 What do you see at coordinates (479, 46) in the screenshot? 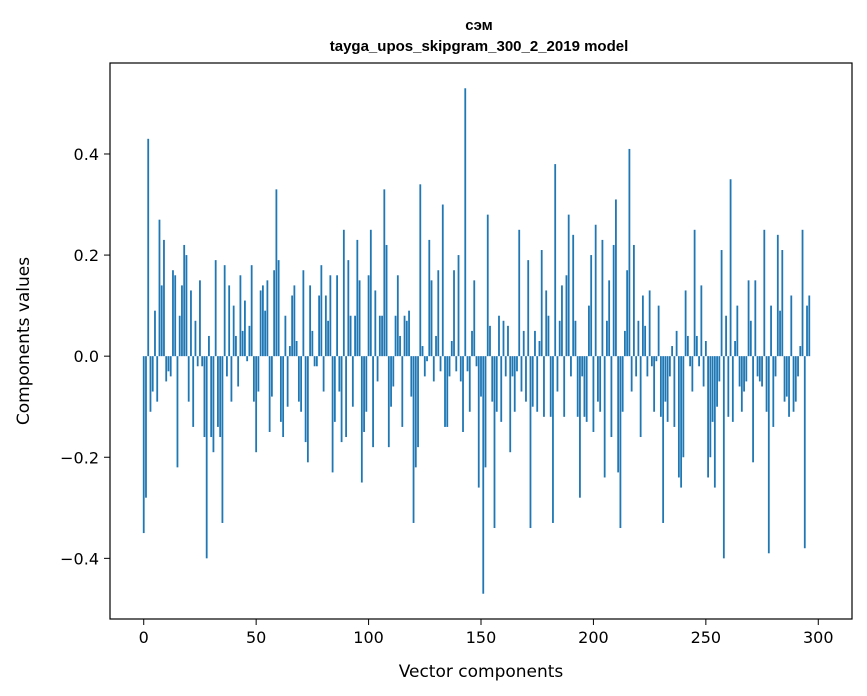
I see `chart-subtitle: tayga_upos_skipgram_300_2_2019 model` at bounding box center [479, 46].